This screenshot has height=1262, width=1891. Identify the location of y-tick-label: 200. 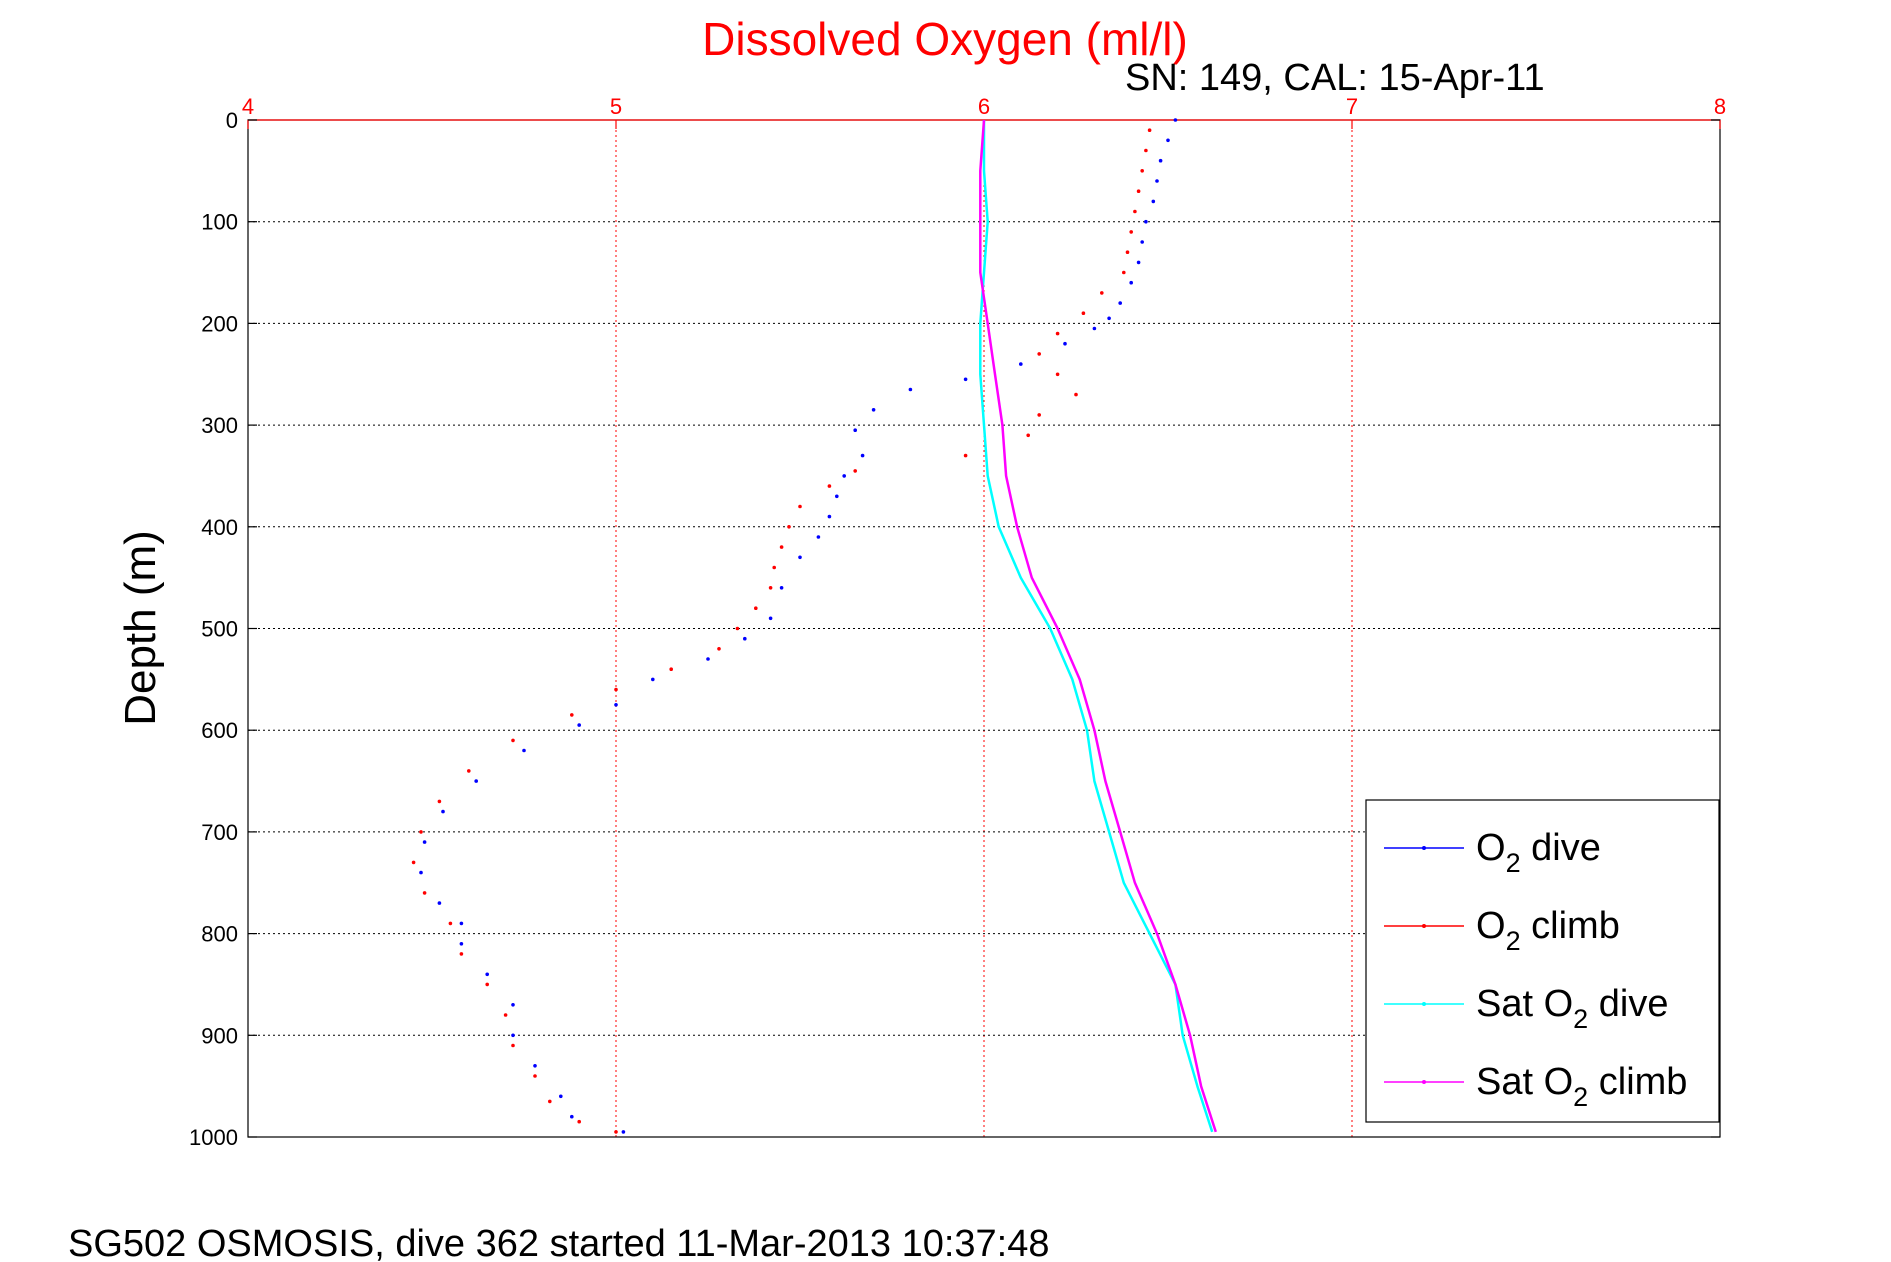
(219, 323).